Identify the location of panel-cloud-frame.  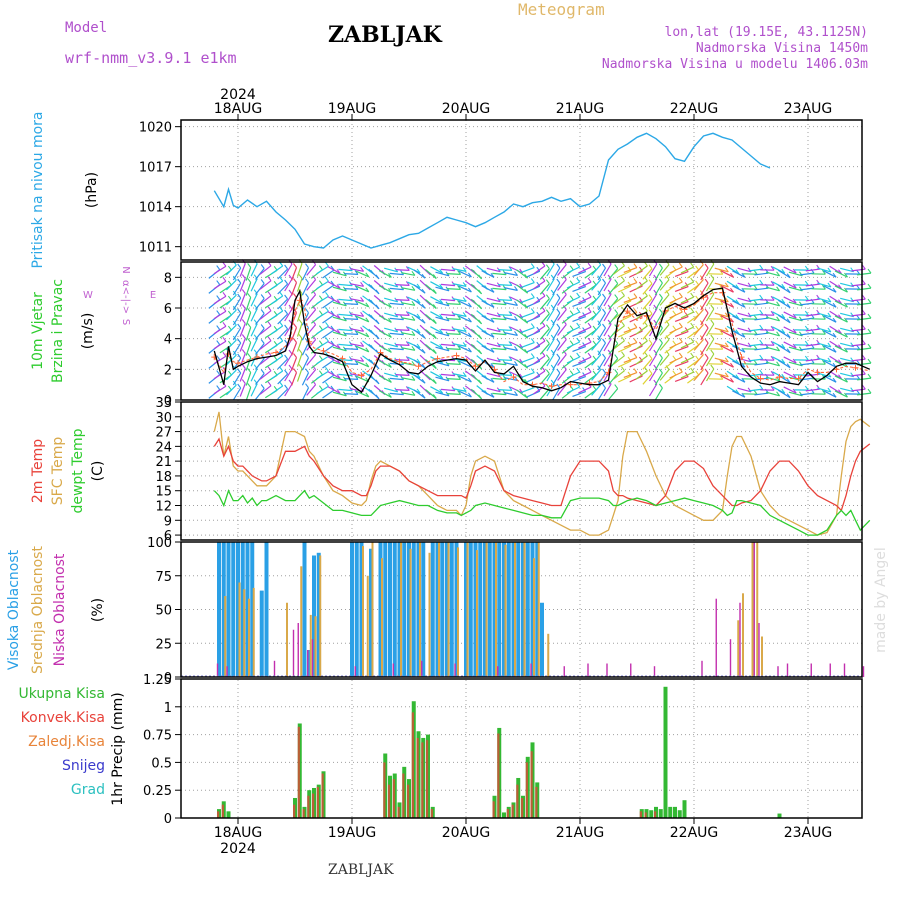
(521, 609).